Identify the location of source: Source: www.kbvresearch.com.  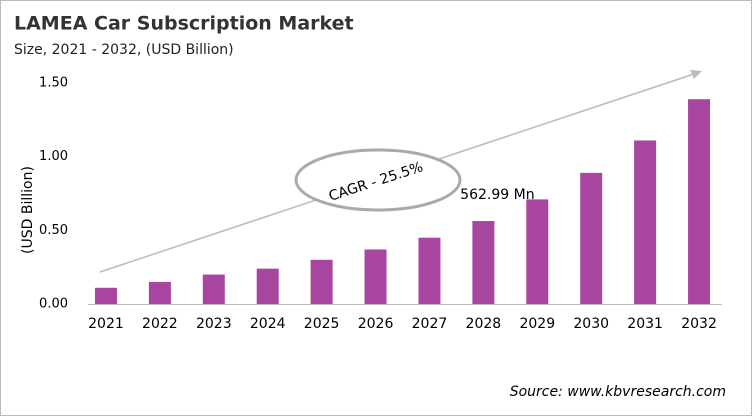
(618, 392).